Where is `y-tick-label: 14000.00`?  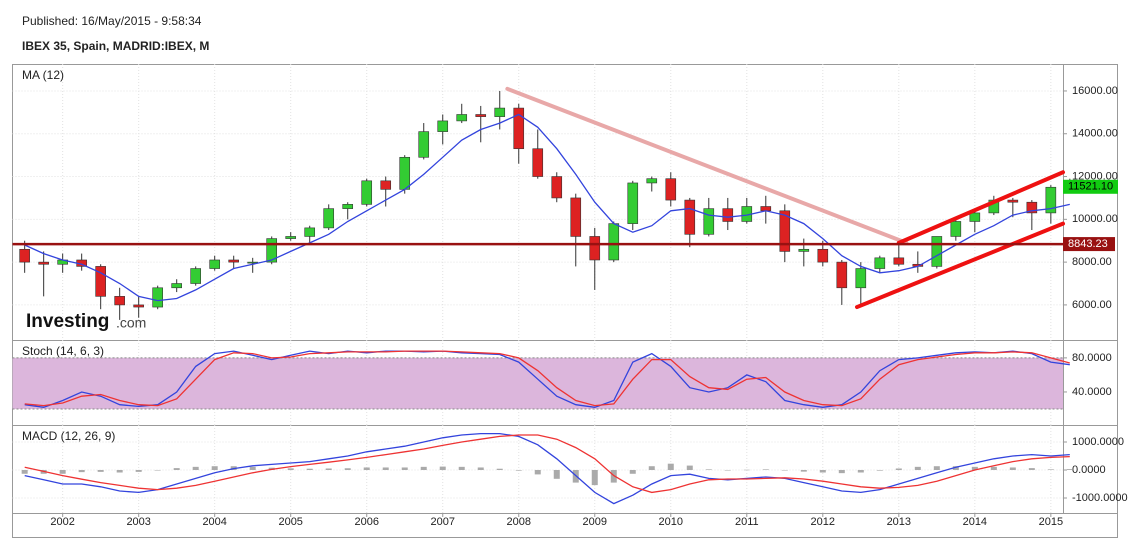 y-tick-label: 14000.00 is located at coordinates (1095, 134).